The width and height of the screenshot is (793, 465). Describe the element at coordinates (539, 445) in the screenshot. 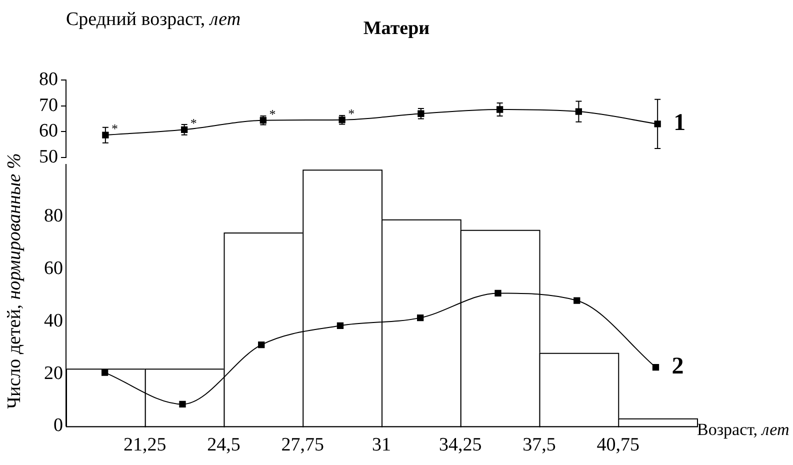

I see `x-tick-label: 37,5` at that location.